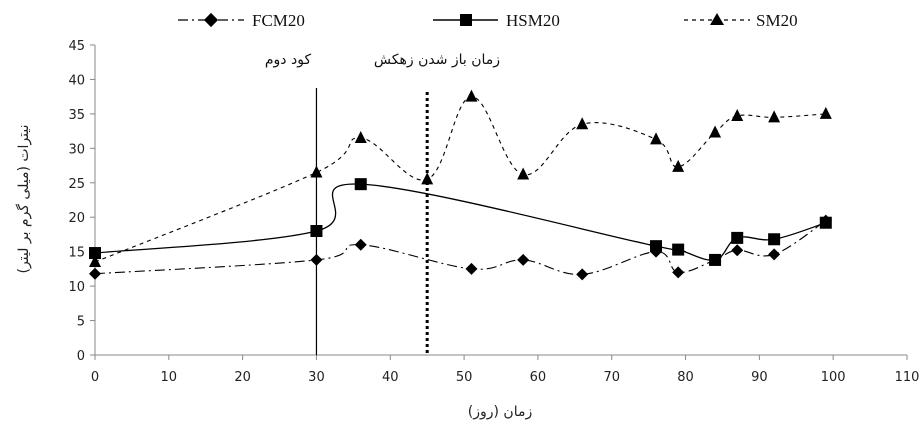  Describe the element at coordinates (533, 20) in the screenshot. I see `legend-label-hsm20: HSM20` at that location.